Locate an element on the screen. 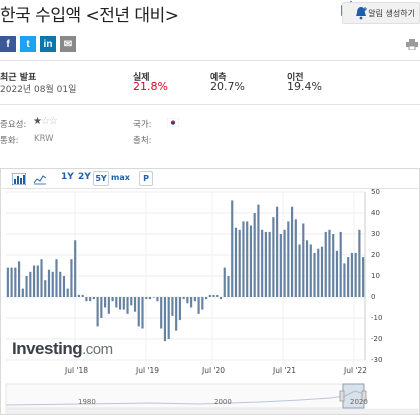 The image size is (420, 415). print-icon is located at coordinates (412, 44).